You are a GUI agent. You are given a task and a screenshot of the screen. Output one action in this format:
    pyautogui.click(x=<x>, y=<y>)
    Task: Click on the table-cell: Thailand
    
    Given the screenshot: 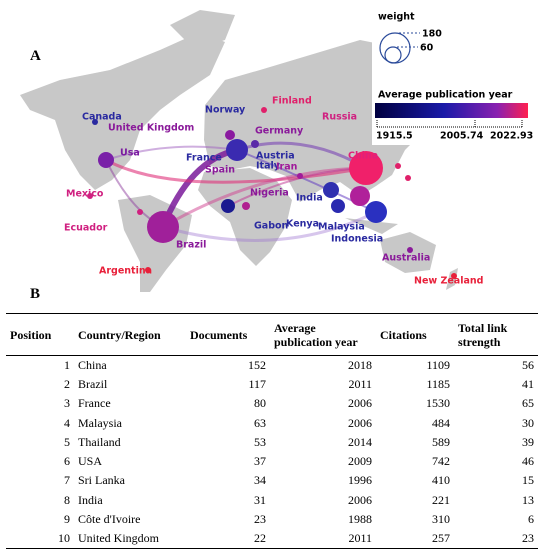 What is the action you would take?
    pyautogui.click(x=99, y=441)
    